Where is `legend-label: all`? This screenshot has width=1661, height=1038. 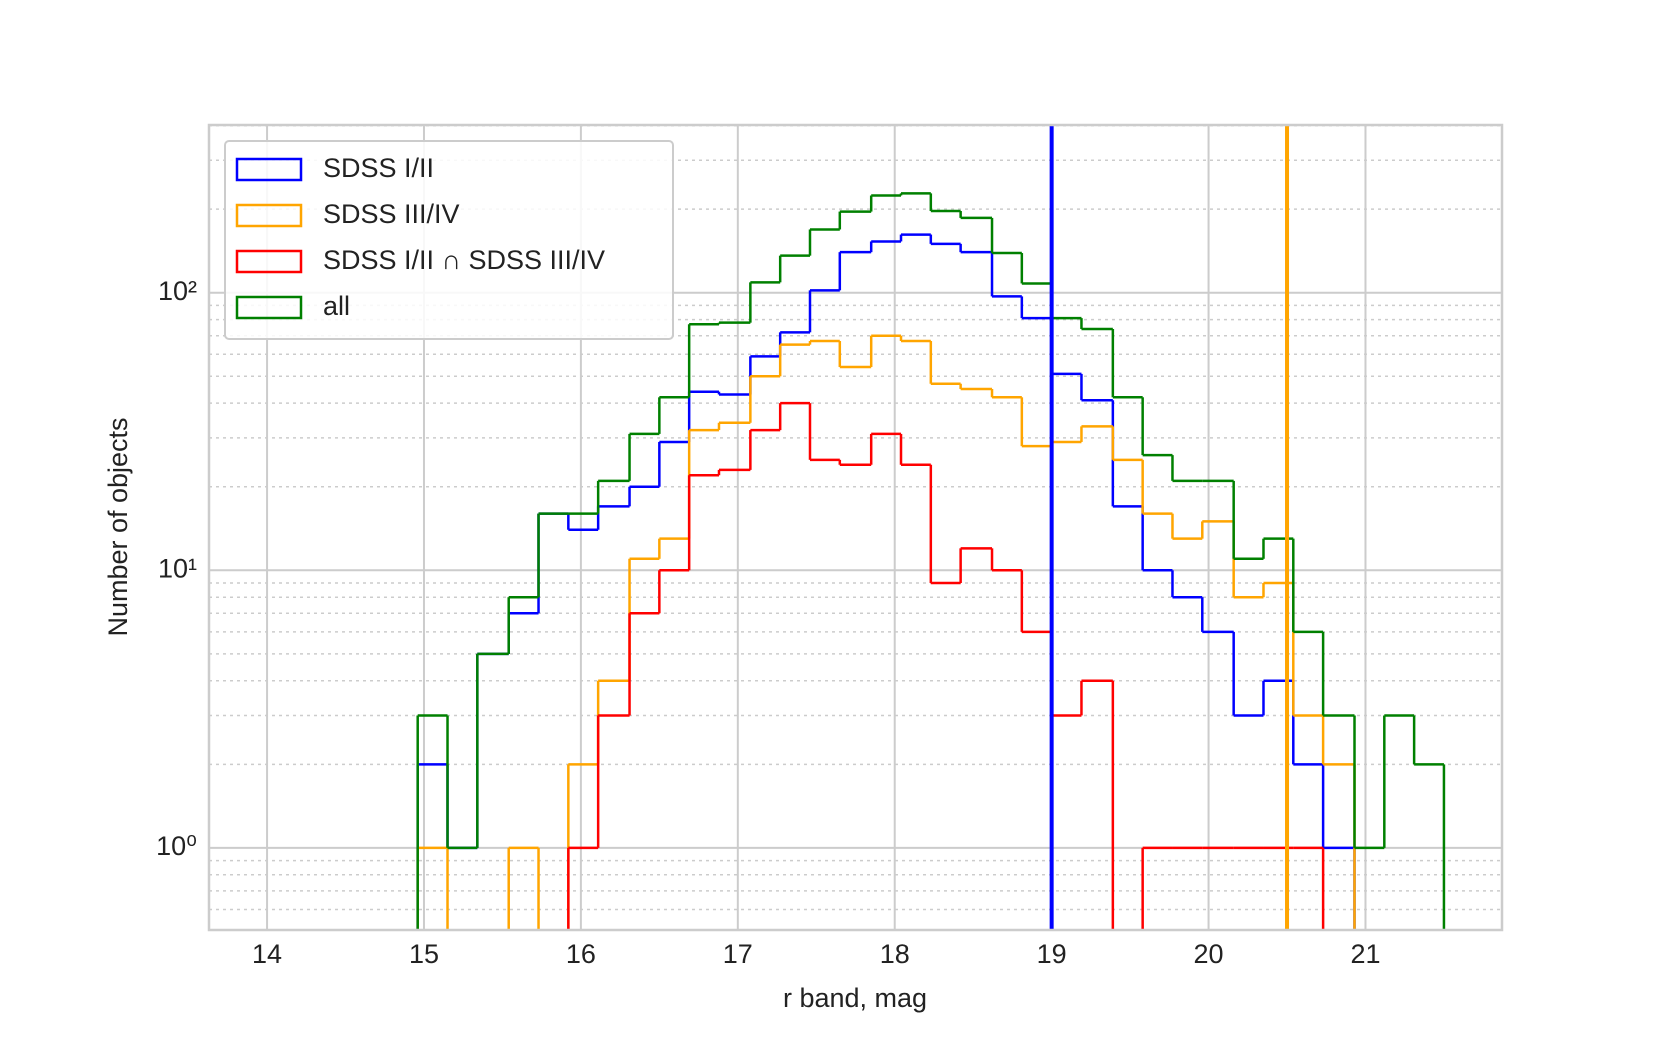 legend-label: all is located at coordinates (336, 306).